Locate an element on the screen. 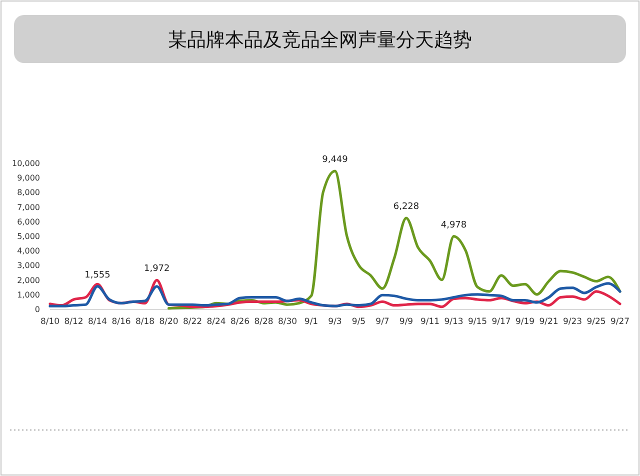 The width and height of the screenshot is (640, 476). data-label: 1,972 is located at coordinates (157, 269).